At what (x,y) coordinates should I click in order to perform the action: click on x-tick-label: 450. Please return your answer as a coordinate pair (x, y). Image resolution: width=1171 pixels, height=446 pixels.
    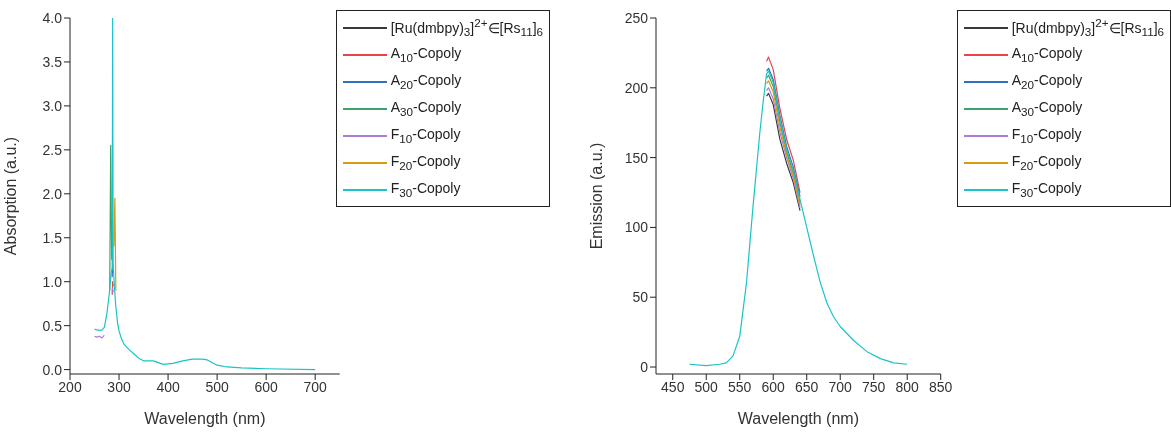
    Looking at the image, I should click on (673, 386).